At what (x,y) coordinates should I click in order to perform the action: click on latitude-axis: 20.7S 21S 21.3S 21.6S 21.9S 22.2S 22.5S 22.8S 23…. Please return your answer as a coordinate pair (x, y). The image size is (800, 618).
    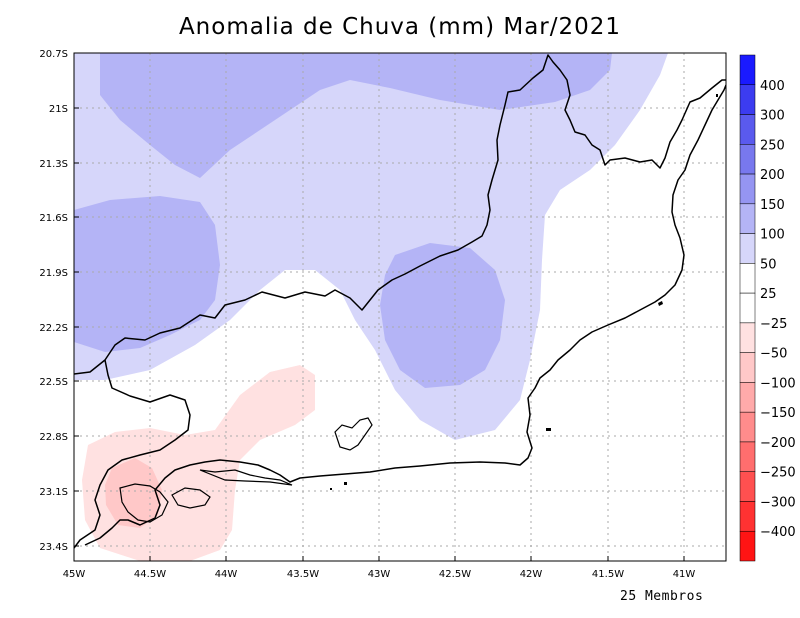
    Looking at the image, I should click on (59, 301).